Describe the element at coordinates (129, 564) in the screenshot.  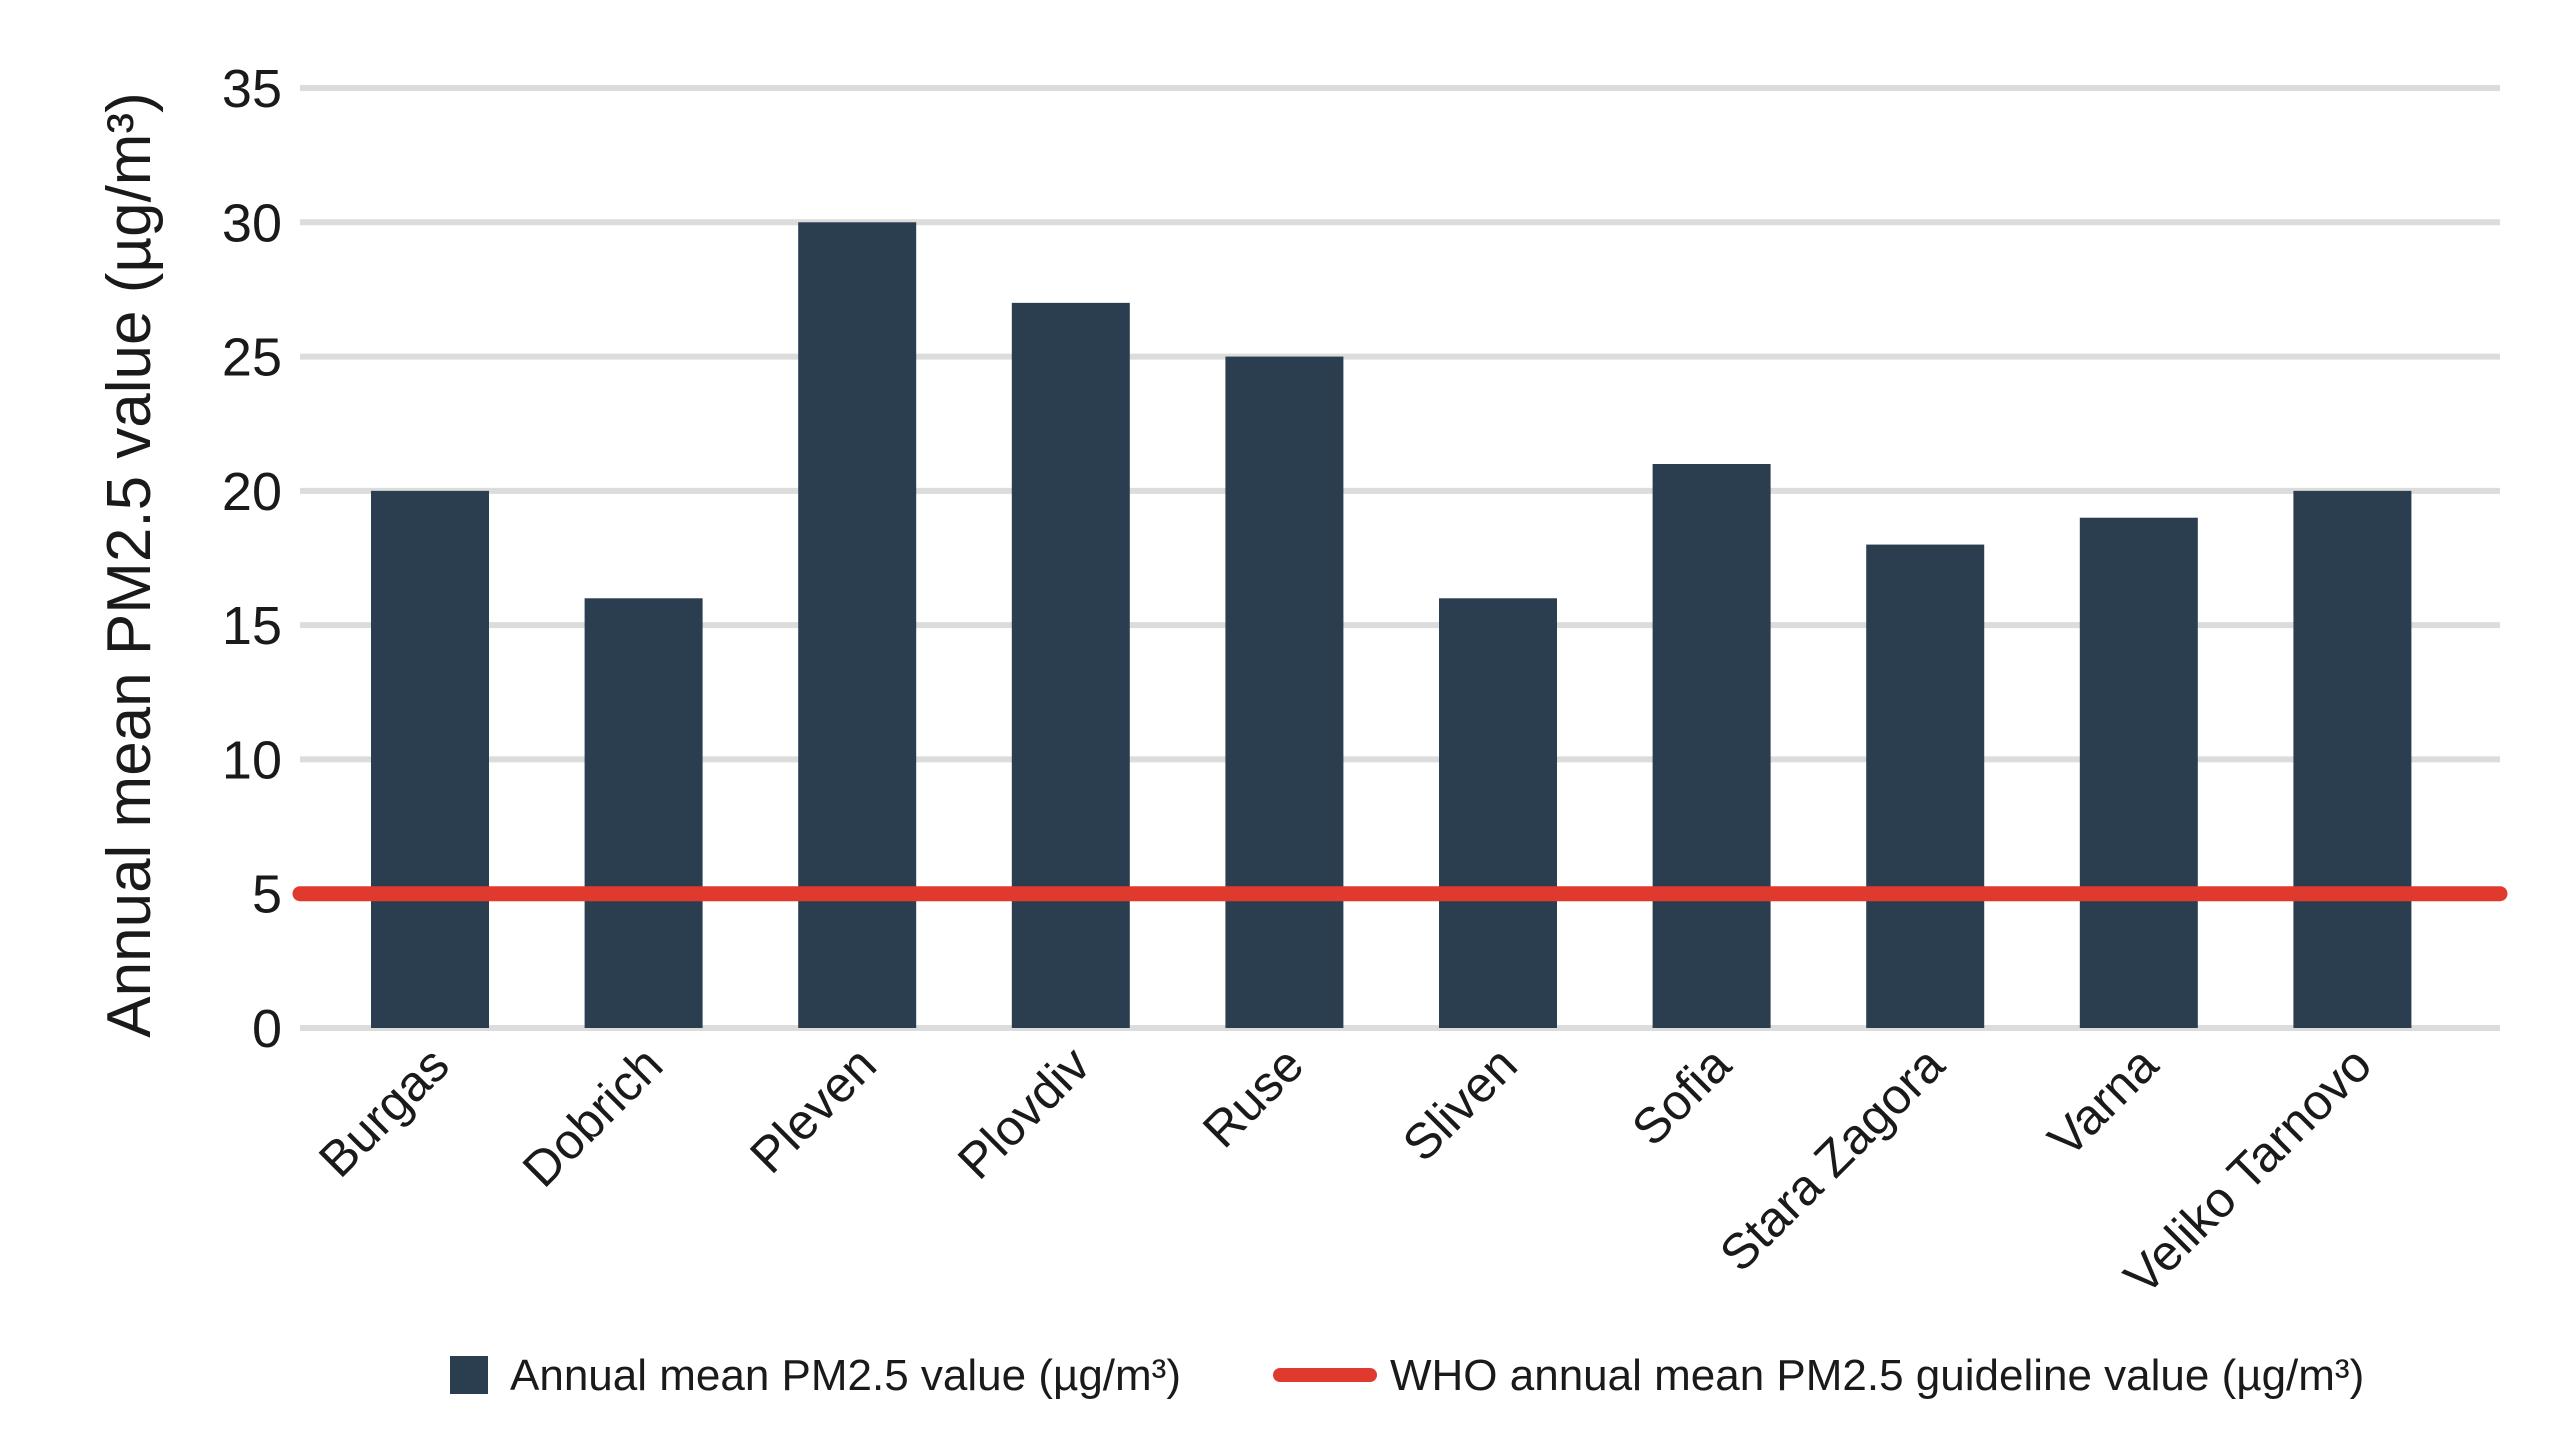
I see `y-axis-title: Annual mean PM2.5 value (µg/m³)` at that location.